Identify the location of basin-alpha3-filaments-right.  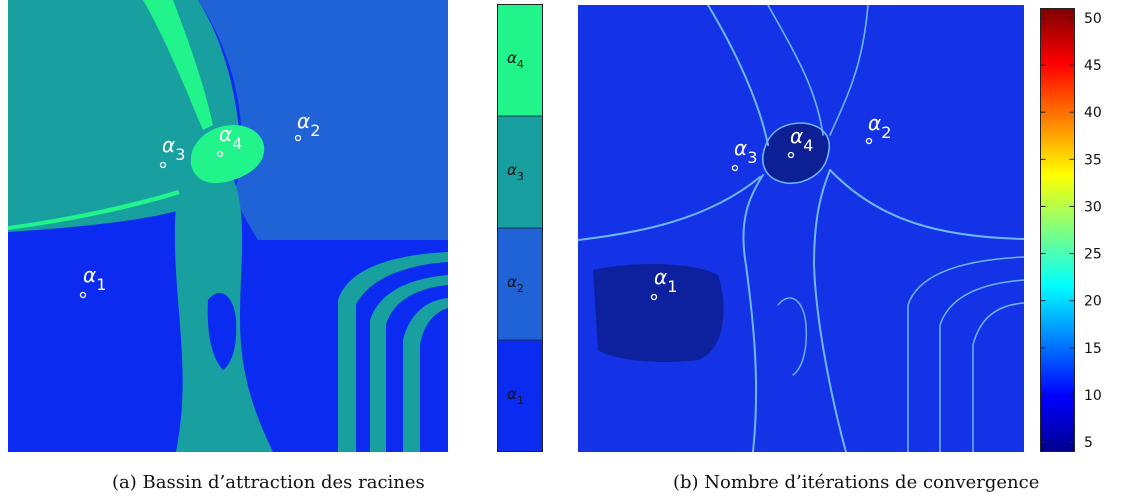
(393, 352).